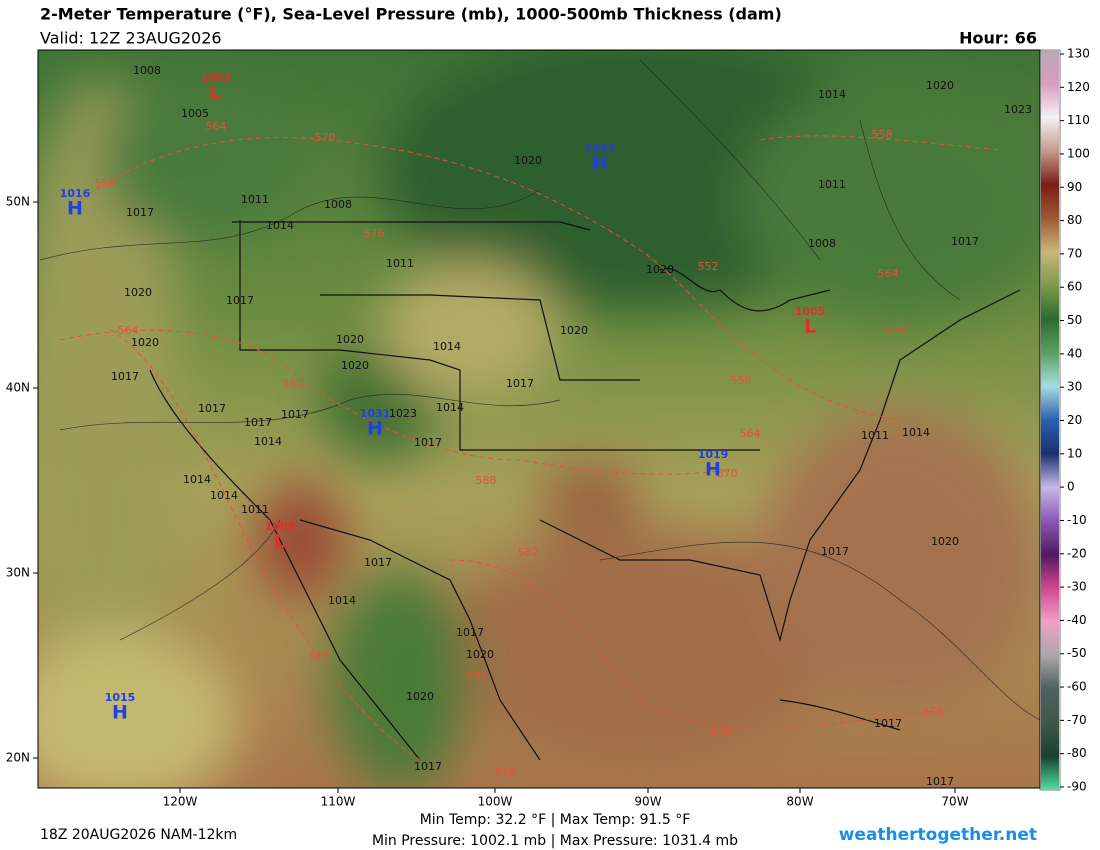 This screenshot has height=850, width=1100. Describe the element at coordinates (1071, 487) in the screenshot. I see `colorbar-label: 0` at that location.